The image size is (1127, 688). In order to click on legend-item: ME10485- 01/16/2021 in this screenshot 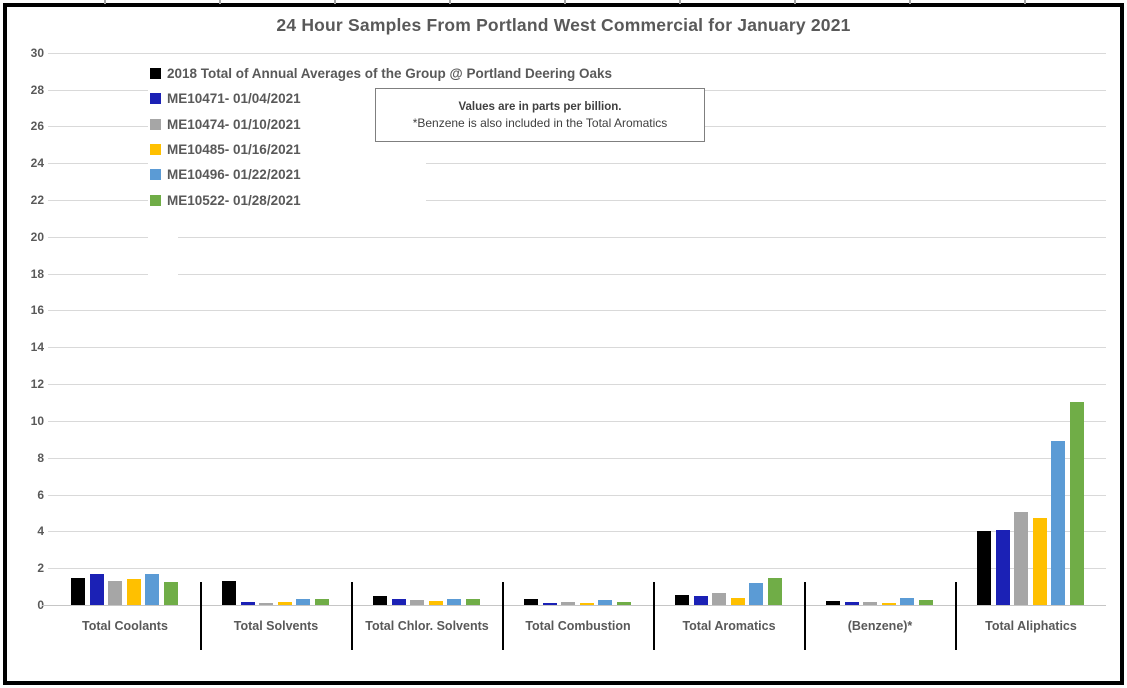, I will do `click(287, 149)`.